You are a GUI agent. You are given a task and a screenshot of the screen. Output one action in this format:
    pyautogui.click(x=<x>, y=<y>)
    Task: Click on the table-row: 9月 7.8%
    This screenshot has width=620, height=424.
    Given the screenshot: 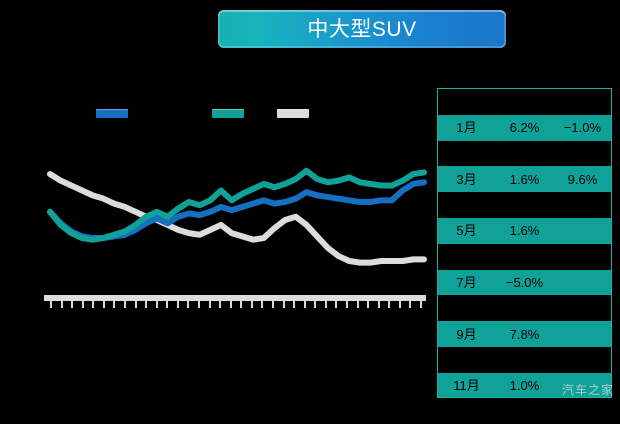 What is the action you would take?
    pyautogui.click(x=524, y=334)
    